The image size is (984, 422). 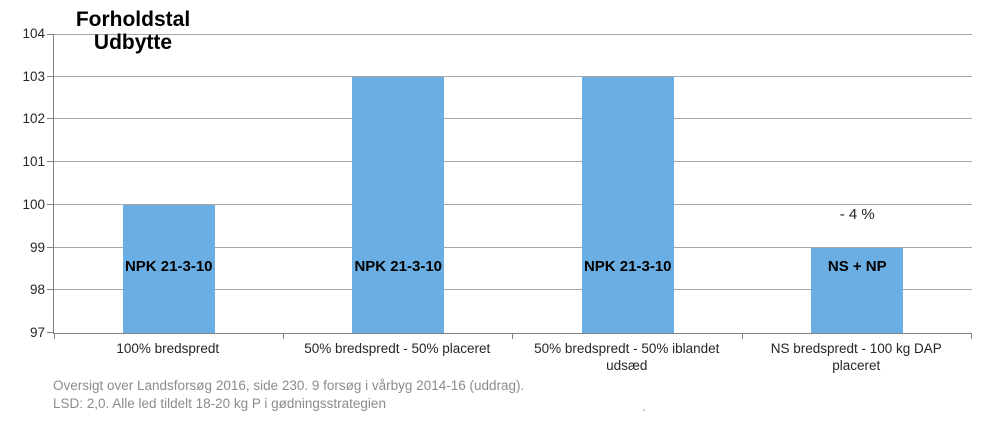 What do you see at coordinates (856, 357) in the screenshot?
I see `x-axis-category-label: NS bredspredt - 100 kg DAP placeret` at bounding box center [856, 357].